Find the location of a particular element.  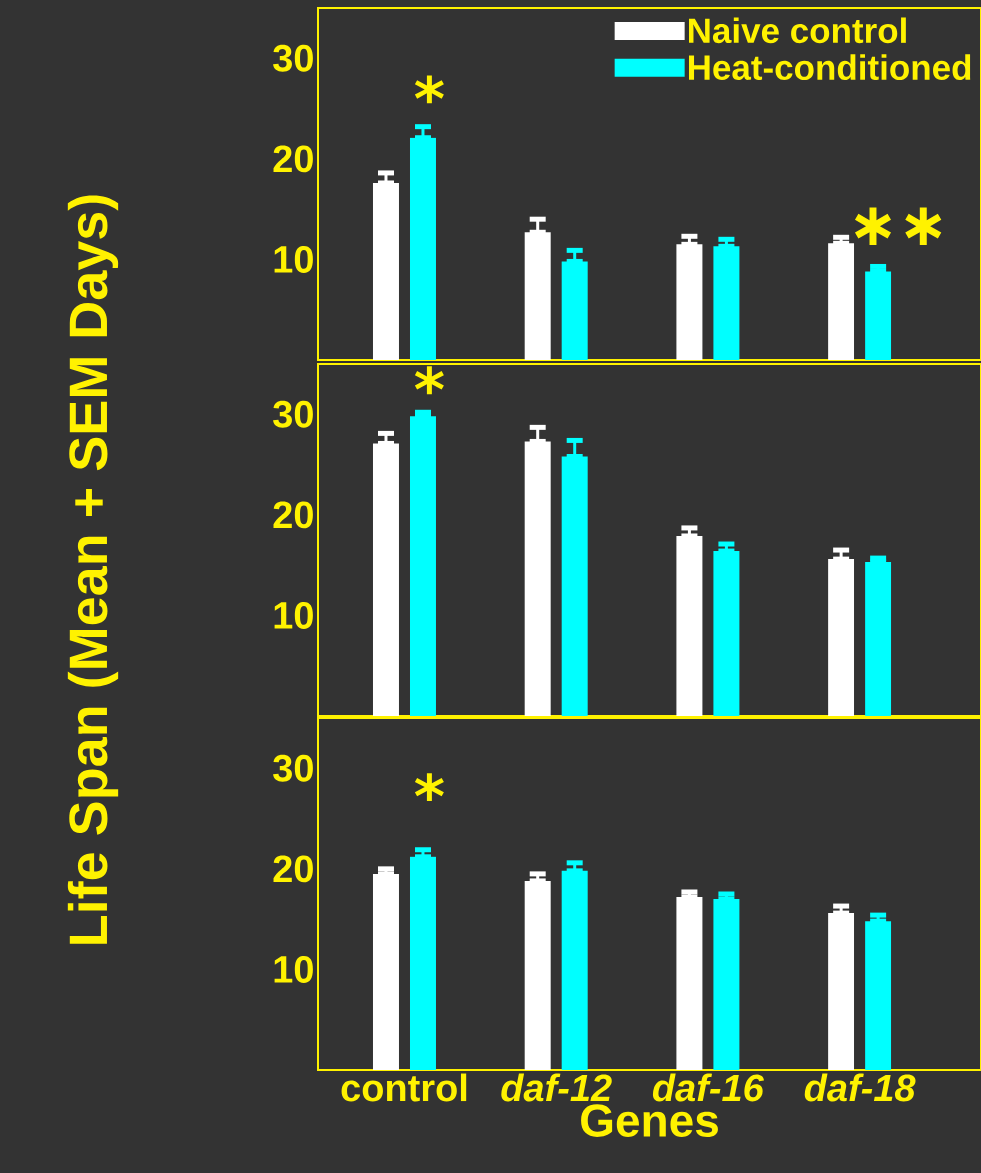

x-tick-label: daf-16 is located at coordinates (708, 1087).